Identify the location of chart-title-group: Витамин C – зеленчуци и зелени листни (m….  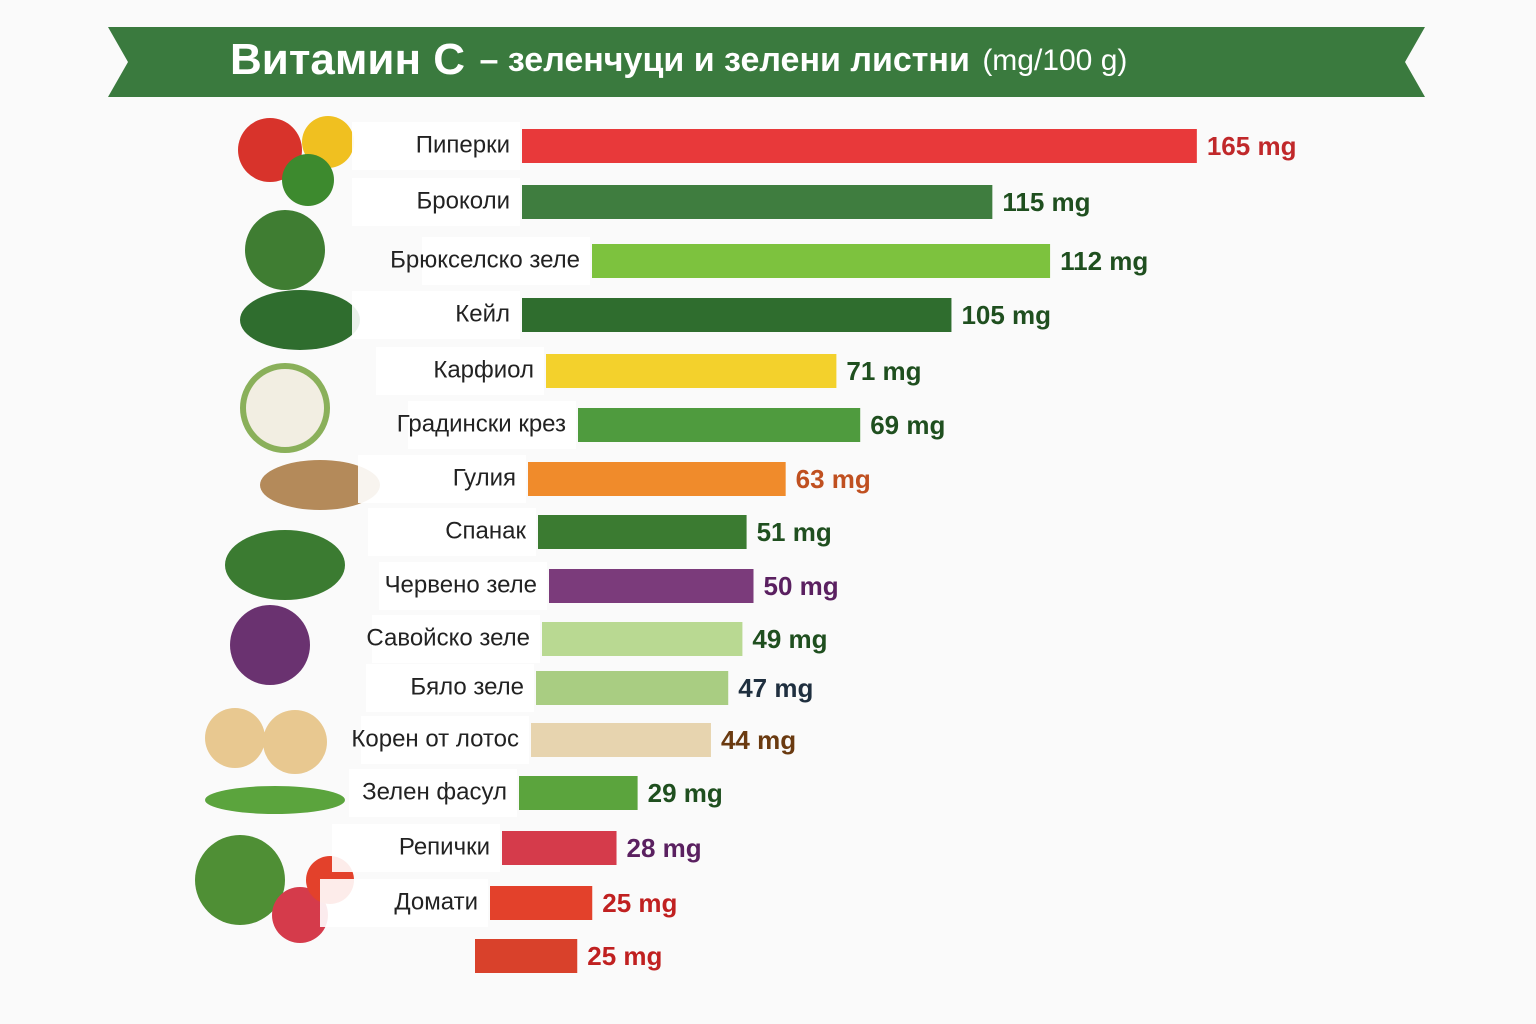
(678, 59).